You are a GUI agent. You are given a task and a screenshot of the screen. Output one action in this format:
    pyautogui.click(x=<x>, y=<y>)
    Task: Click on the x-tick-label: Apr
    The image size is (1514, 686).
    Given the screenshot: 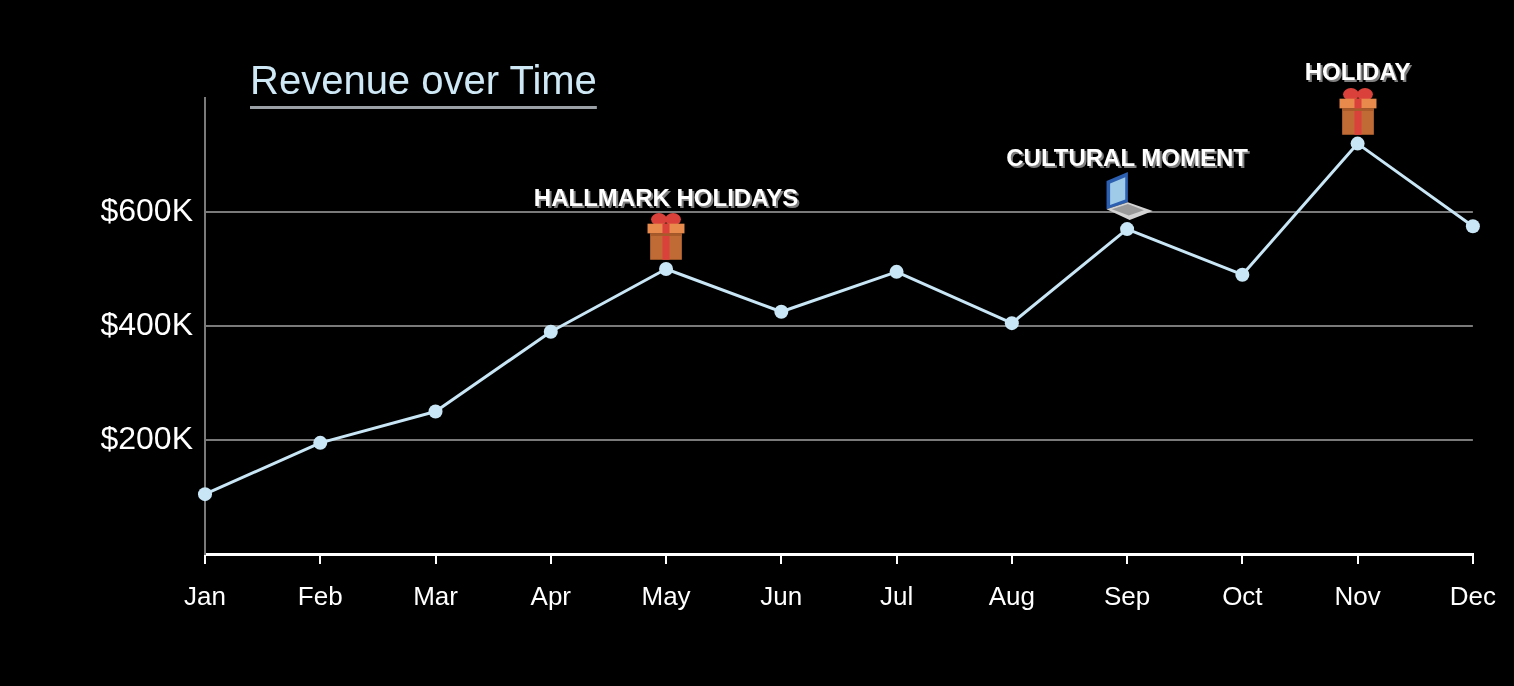 What is the action you would take?
    pyautogui.click(x=551, y=595)
    